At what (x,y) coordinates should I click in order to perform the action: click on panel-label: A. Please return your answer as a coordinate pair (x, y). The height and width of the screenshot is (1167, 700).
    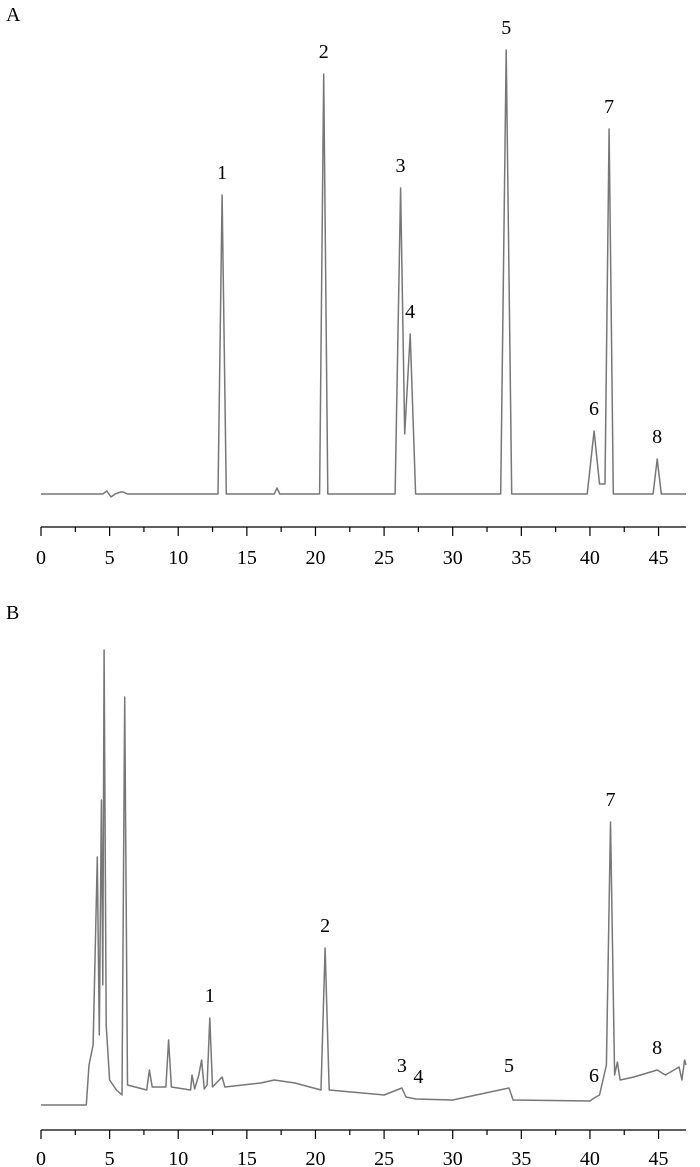
    Looking at the image, I should click on (13, 15).